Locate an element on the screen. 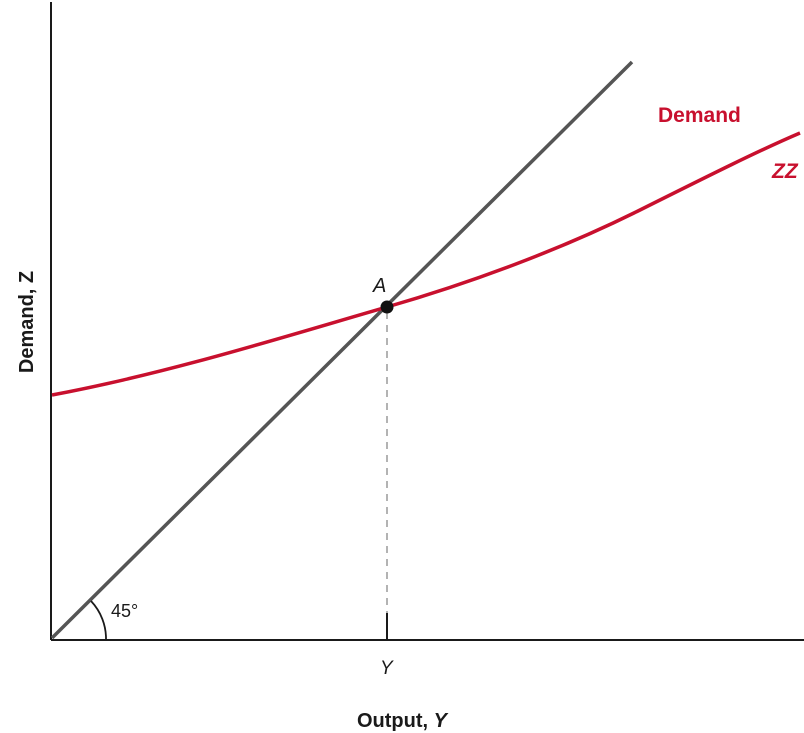 This screenshot has height=733, width=804. y-axis-title-symbol: Z is located at coordinates (27, 277).